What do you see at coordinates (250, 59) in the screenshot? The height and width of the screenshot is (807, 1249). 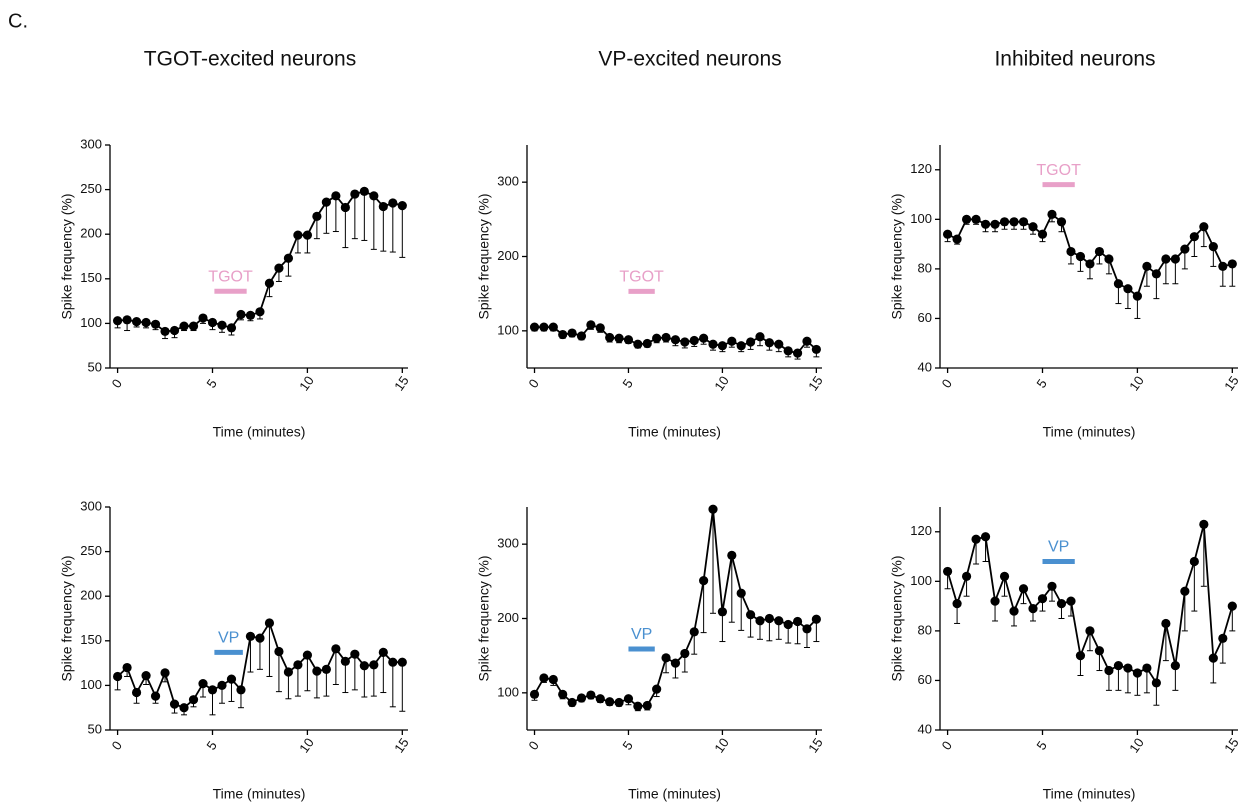 I see `column-title: TGOT-excited neurons` at bounding box center [250, 59].